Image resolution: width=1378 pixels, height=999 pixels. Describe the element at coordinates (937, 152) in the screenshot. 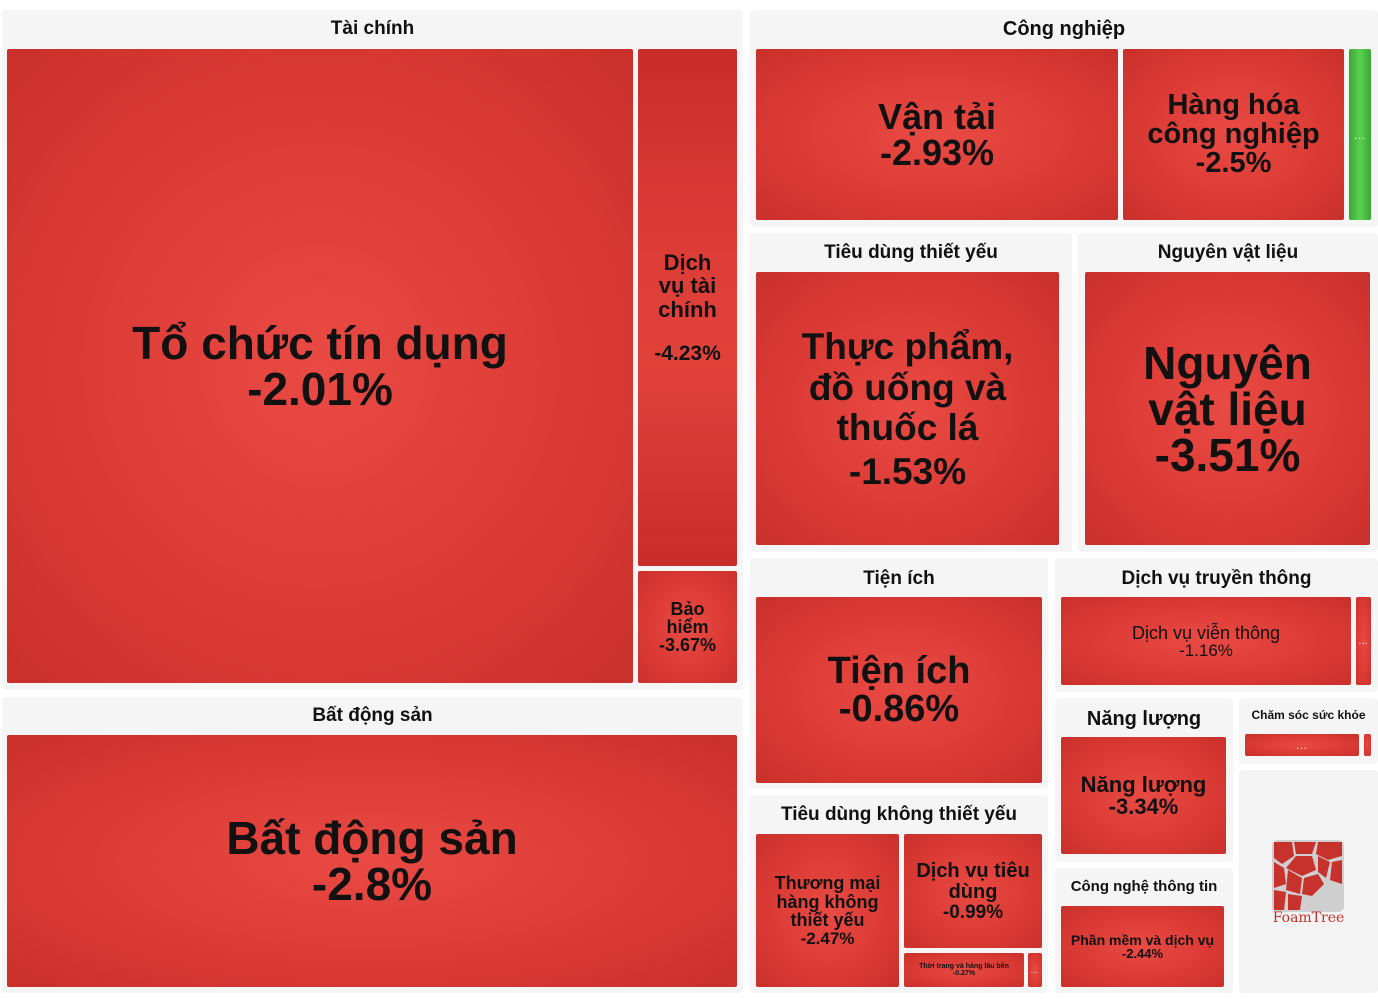

I see `cell-value: -2.93%` at that location.